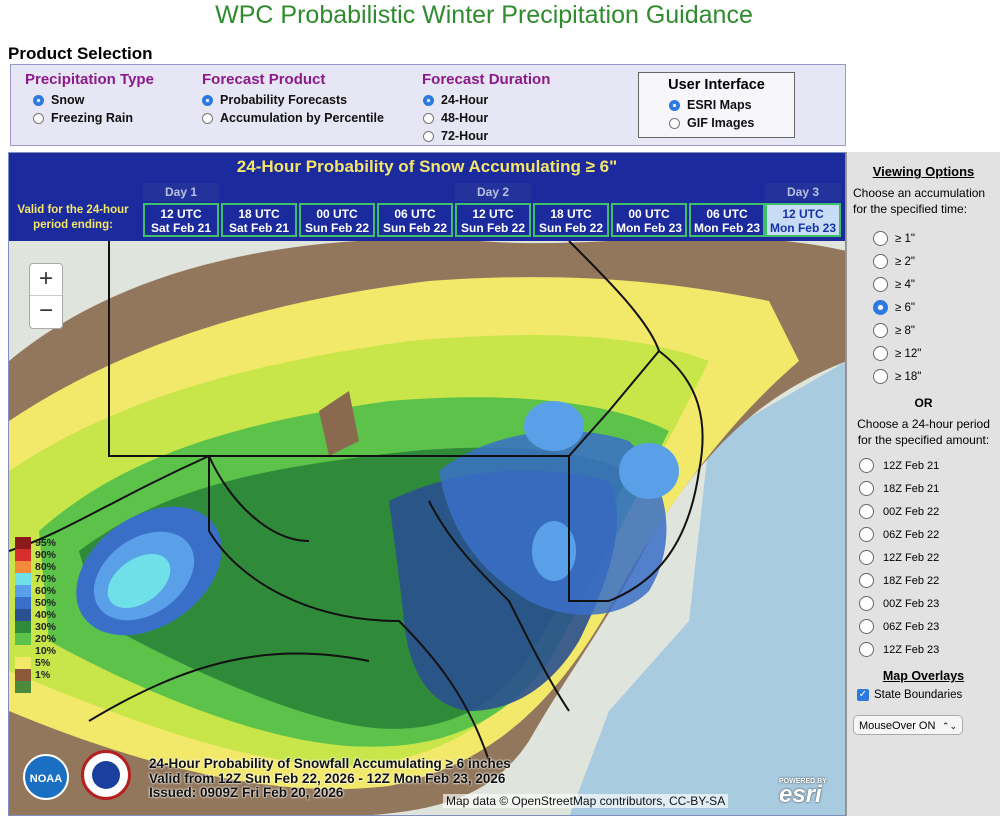 The height and width of the screenshot is (821, 1000). I want to click on accumulation-option: ≥ 18", so click(936, 376).